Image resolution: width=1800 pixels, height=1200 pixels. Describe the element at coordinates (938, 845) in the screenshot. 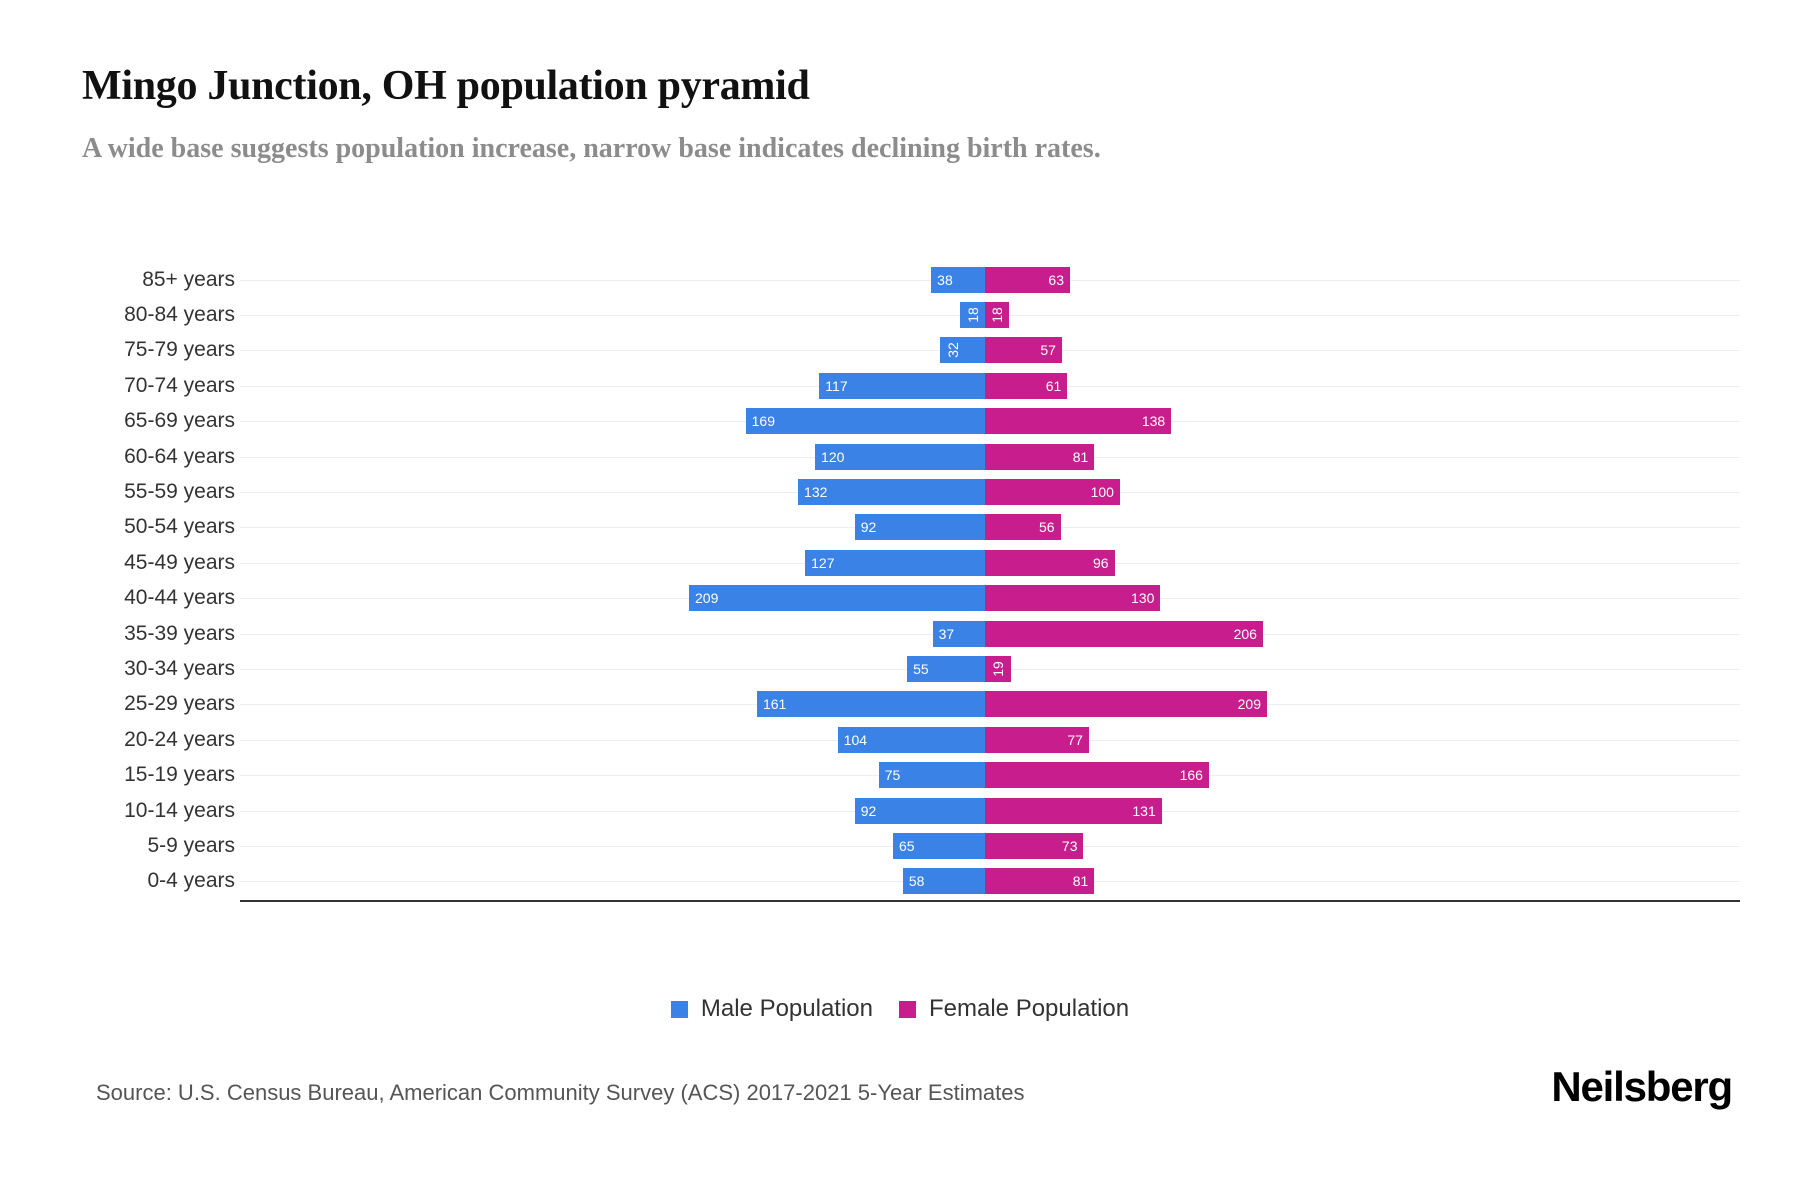

I see `bar-male: 65` at that location.